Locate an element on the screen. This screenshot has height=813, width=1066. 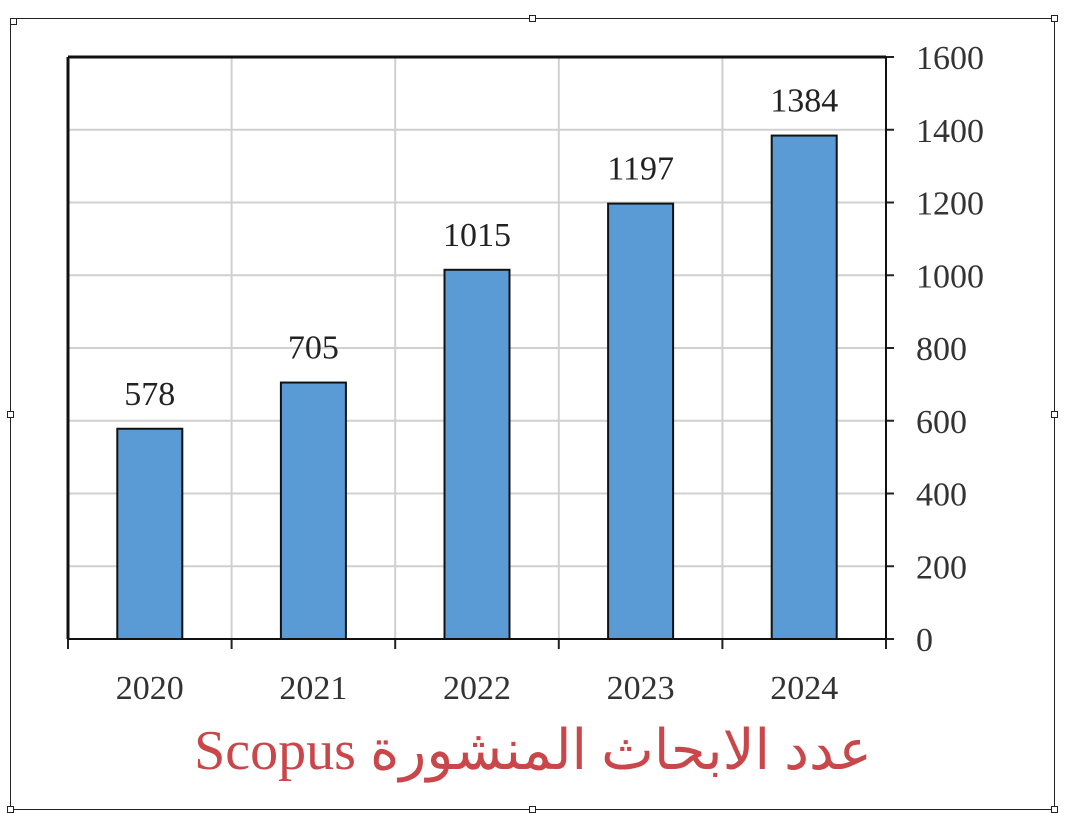
y-tick-label: 1200 is located at coordinates (950, 204).